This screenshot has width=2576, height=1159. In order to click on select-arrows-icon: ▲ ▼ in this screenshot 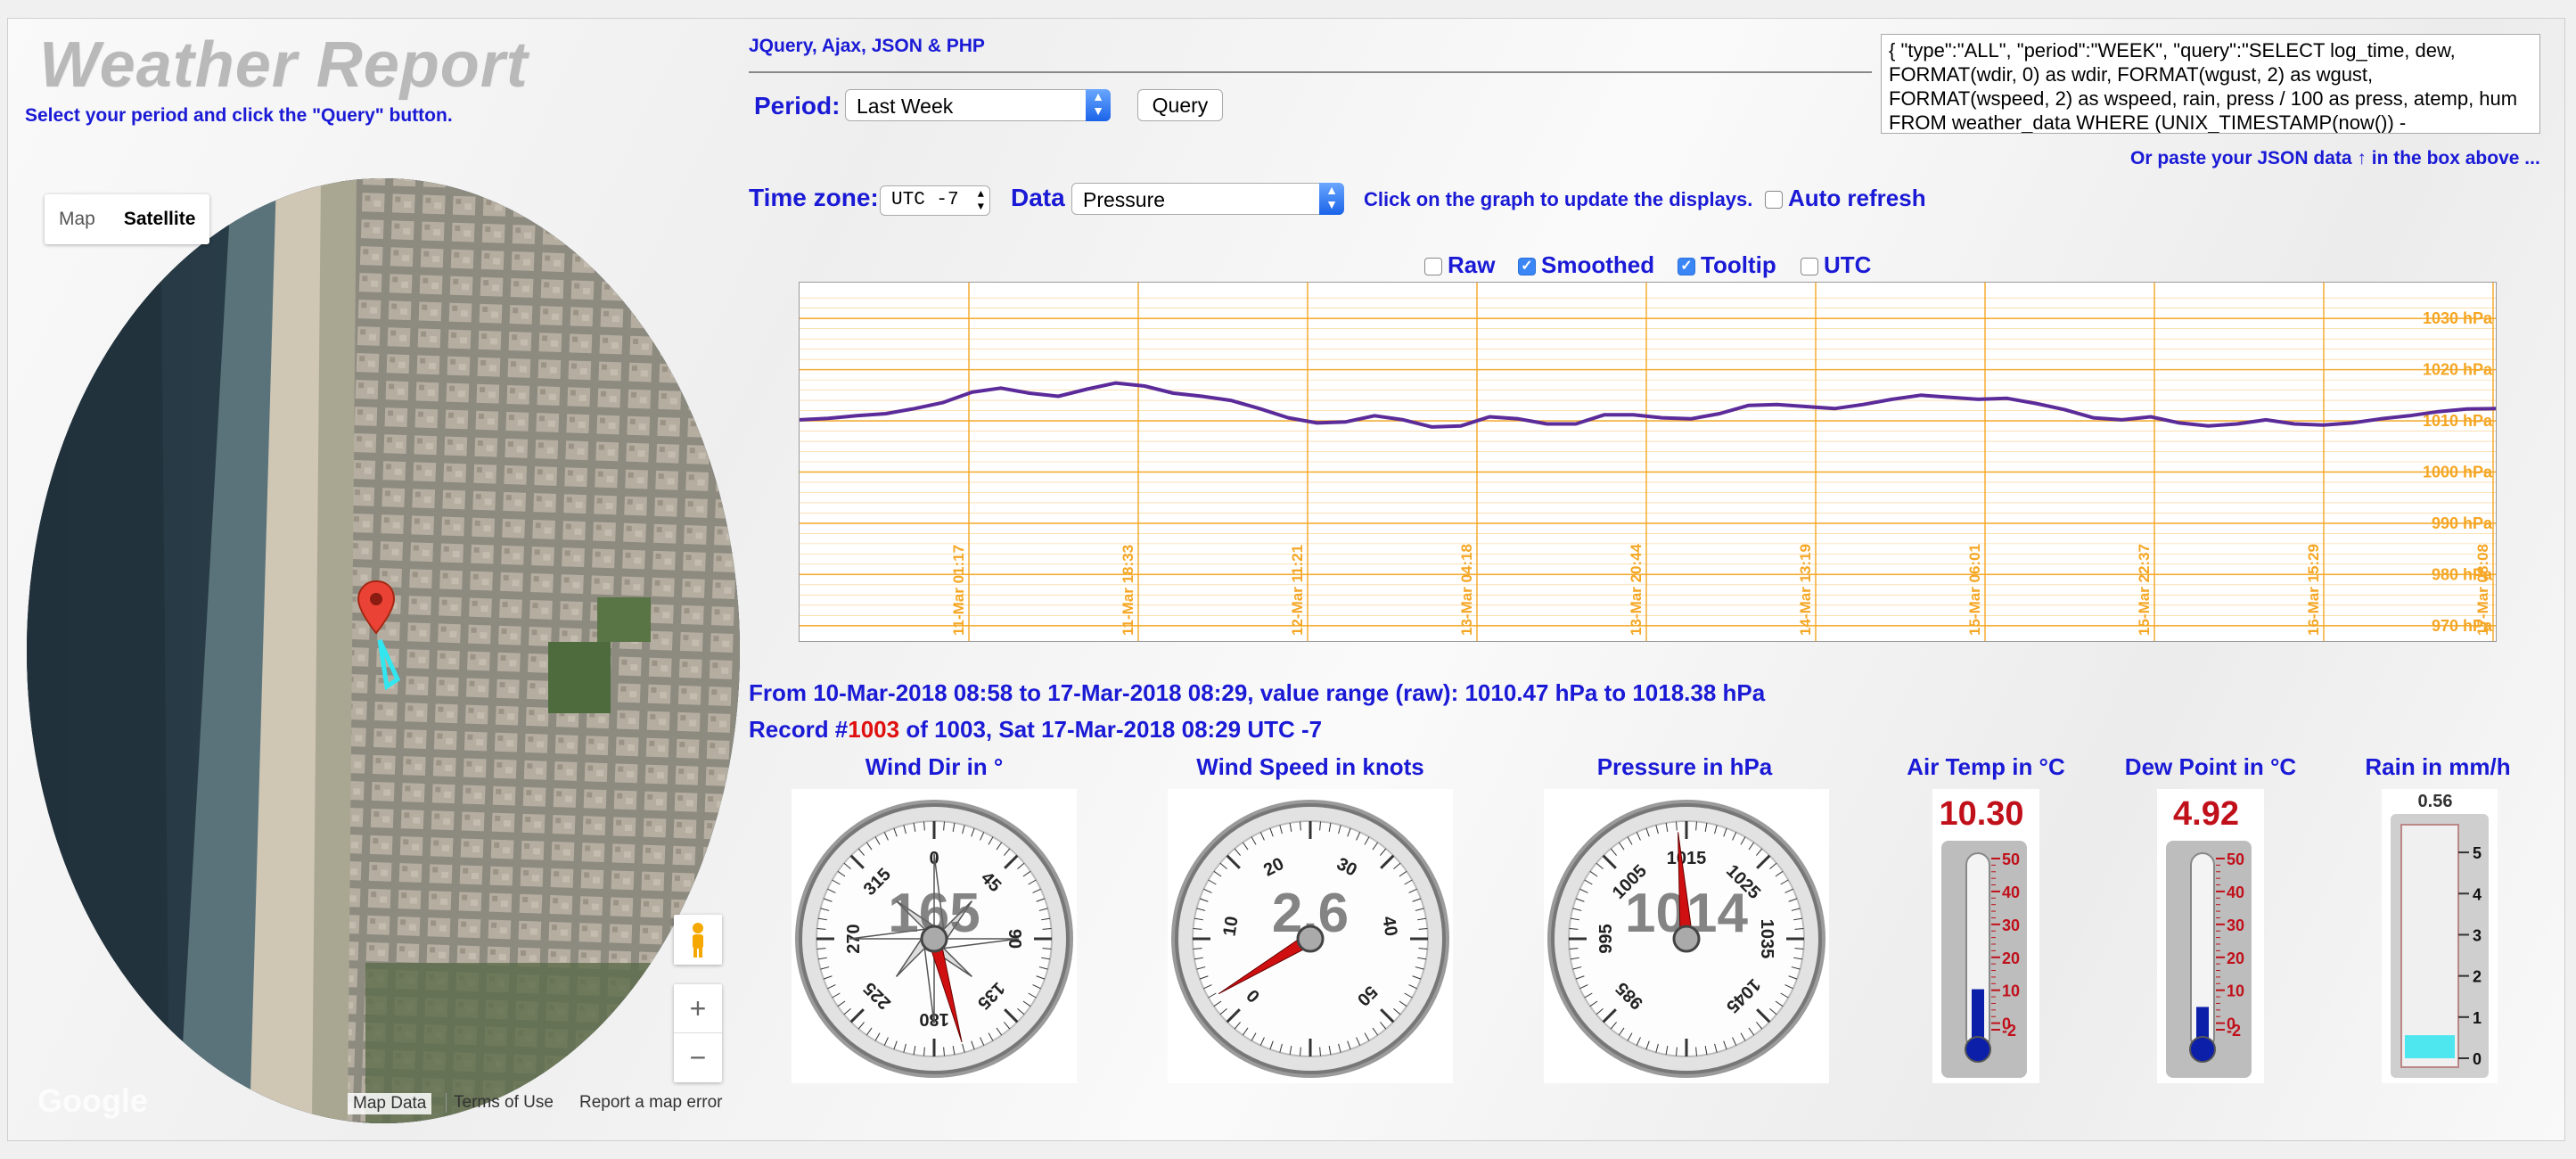, I will do `click(1099, 105)`.